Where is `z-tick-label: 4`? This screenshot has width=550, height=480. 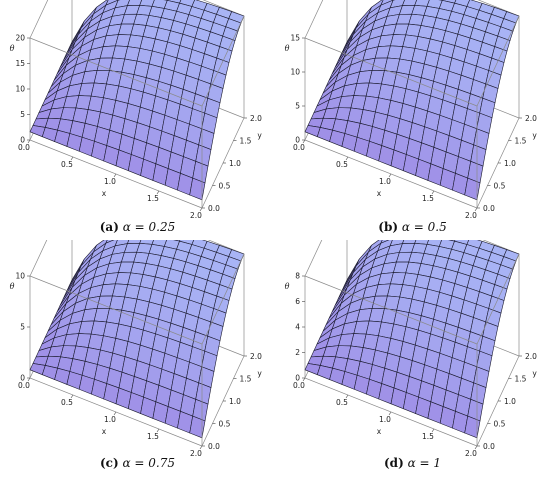
z-tick-label: 4 is located at coordinates (297, 327).